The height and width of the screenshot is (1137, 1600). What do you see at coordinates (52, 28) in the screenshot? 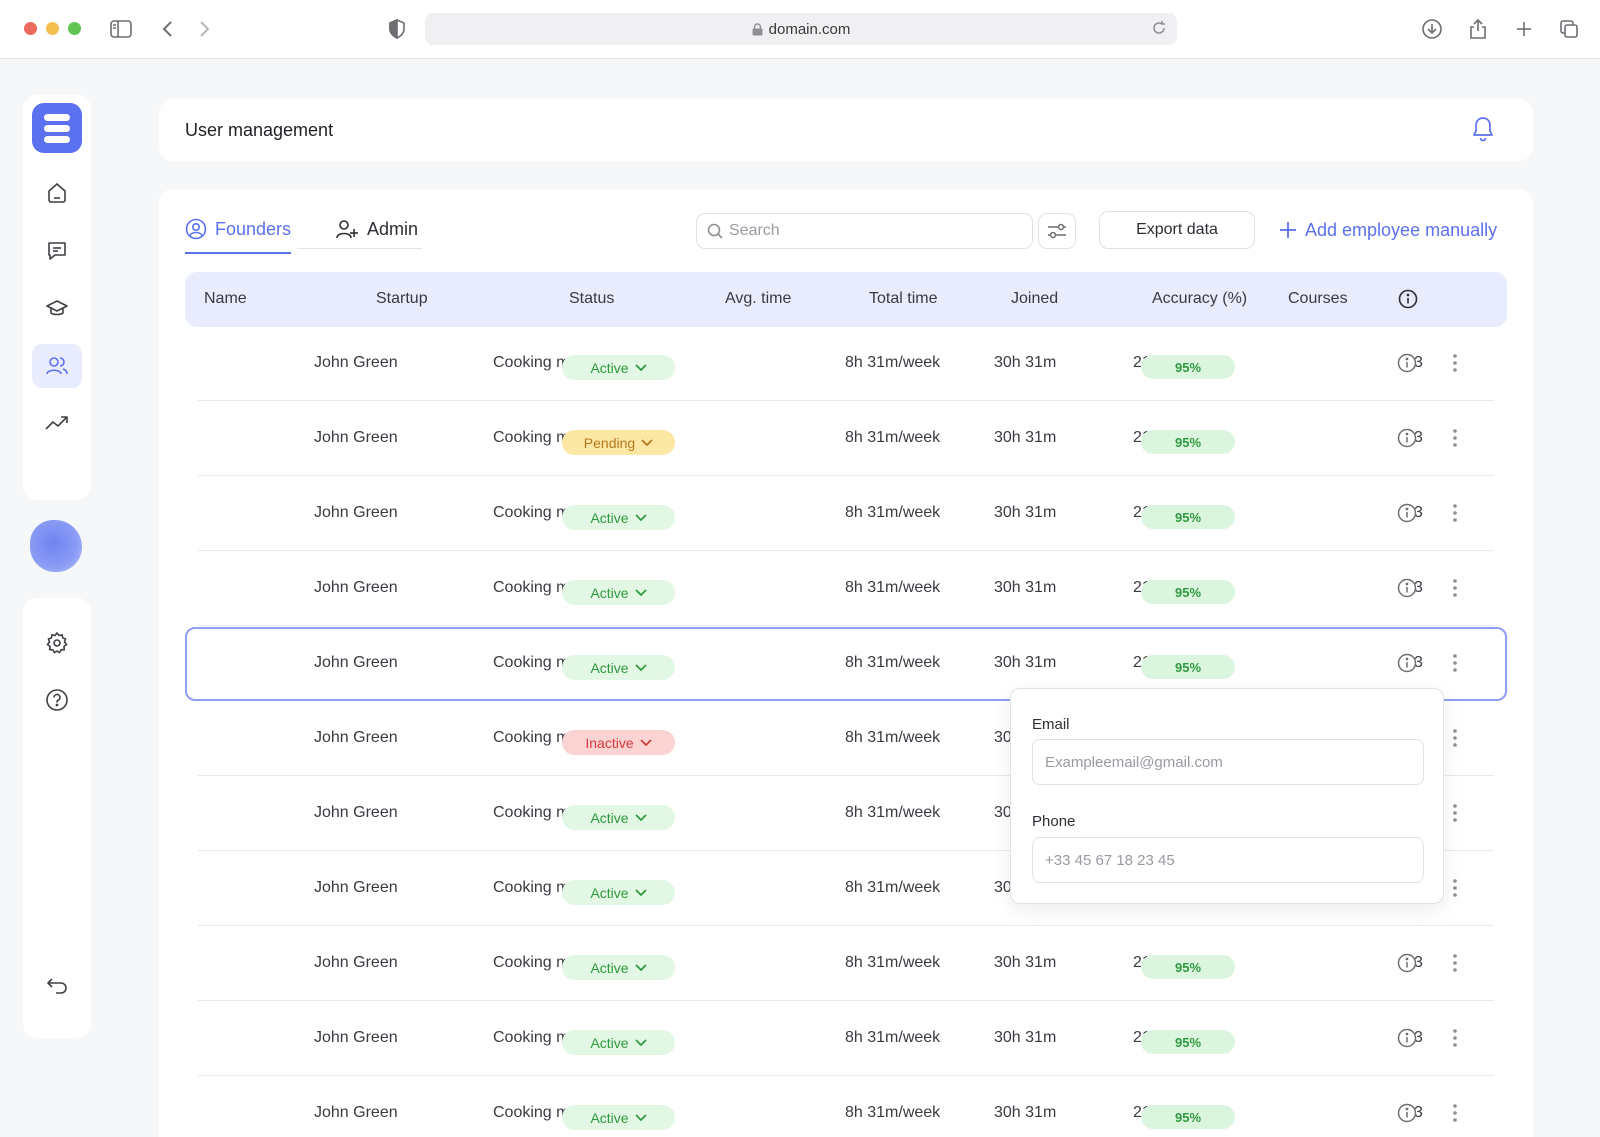
I see `minimize-window-button` at bounding box center [52, 28].